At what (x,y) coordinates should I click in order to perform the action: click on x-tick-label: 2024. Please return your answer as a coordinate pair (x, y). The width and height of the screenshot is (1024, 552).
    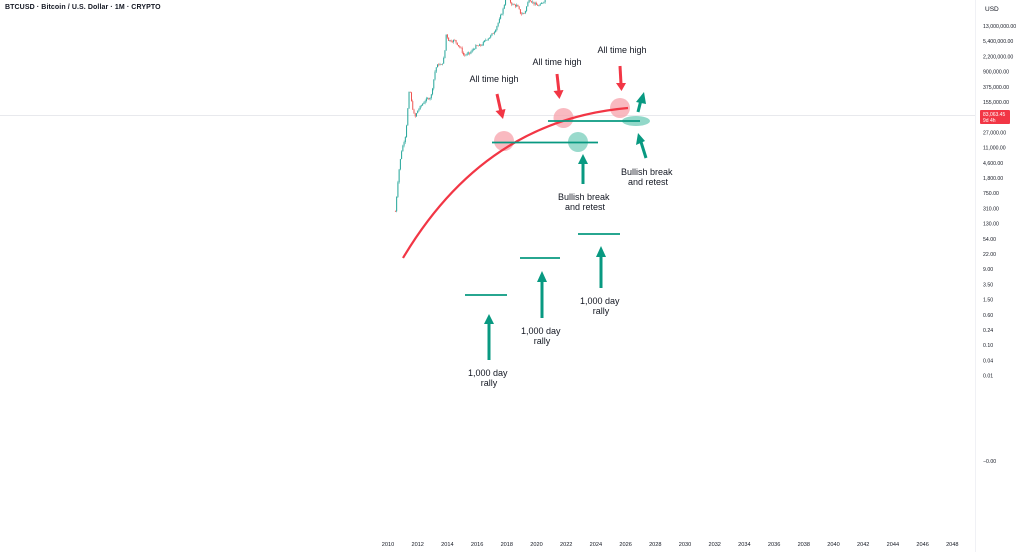
    Looking at the image, I should click on (596, 545).